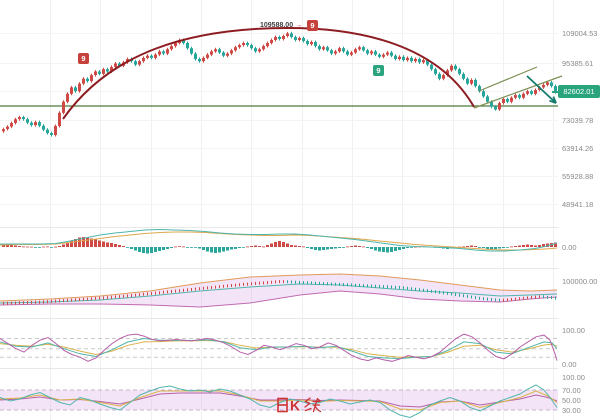 The width and height of the screenshot is (600, 420). Describe the element at coordinates (578, 204) in the screenshot. I see `axis-label: 48941.18` at that location.